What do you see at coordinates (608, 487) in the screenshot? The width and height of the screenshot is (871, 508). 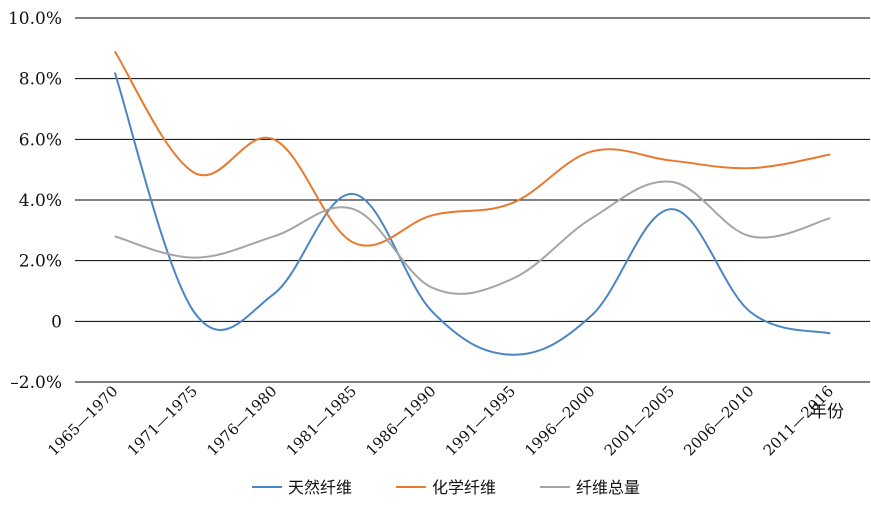 I see `legend-label: 纤维总量` at bounding box center [608, 487].